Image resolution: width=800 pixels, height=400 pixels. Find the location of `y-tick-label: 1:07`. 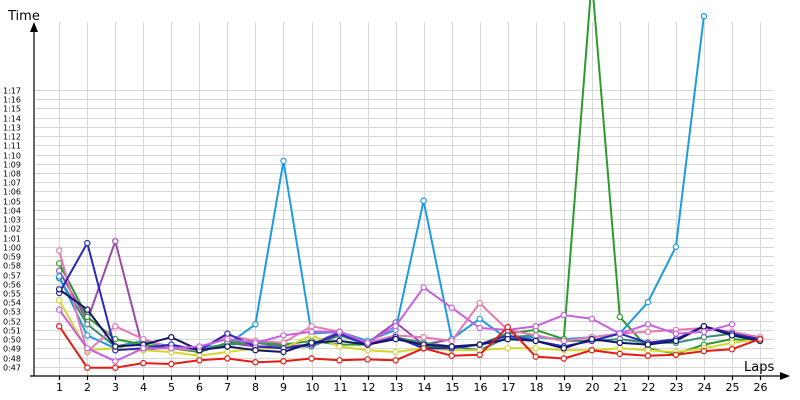

y-tick-label: 1:07 is located at coordinates (12, 183).